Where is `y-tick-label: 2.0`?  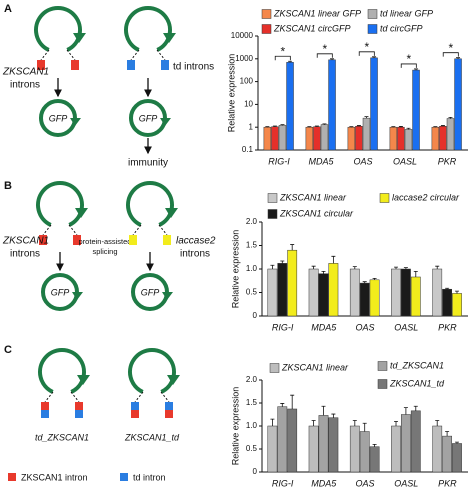 y-tick-label: 2.0 is located at coordinates (252, 379).